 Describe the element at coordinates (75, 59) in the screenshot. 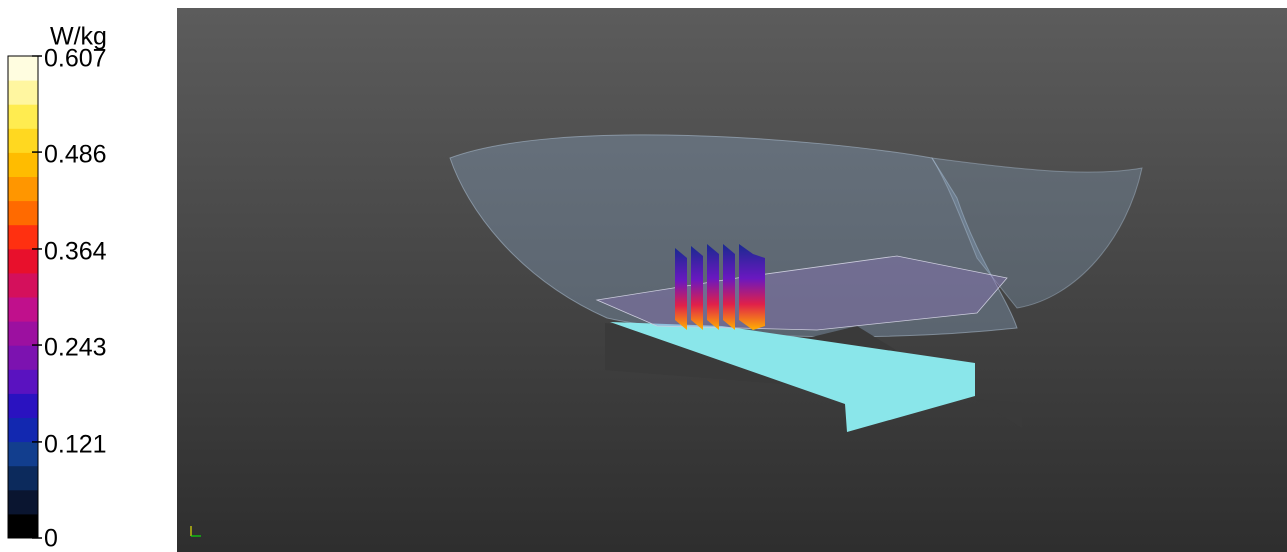

I see `colorbar-tick-label: 0.607` at that location.